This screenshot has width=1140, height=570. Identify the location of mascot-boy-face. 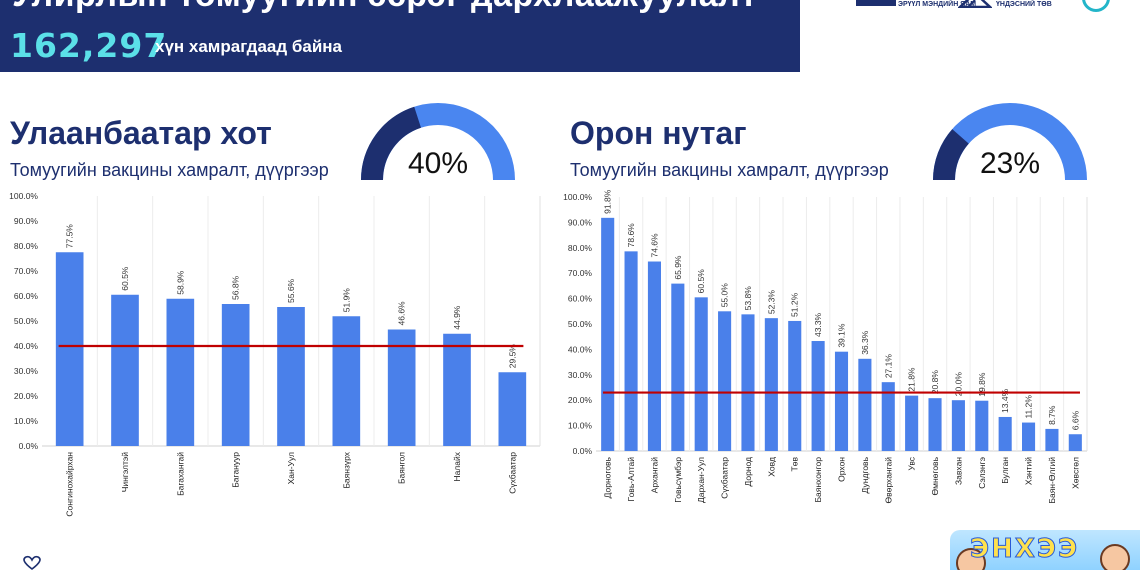
(971, 559).